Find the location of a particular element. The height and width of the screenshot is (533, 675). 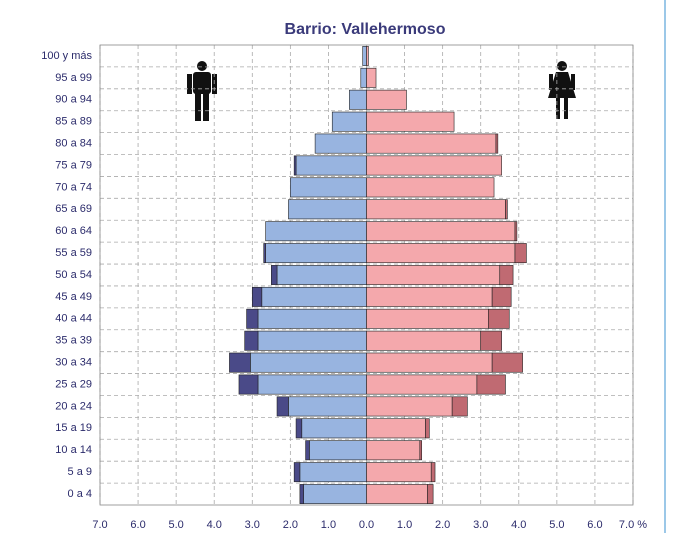

x-tick-label: 7.0 % is located at coordinates (633, 525).